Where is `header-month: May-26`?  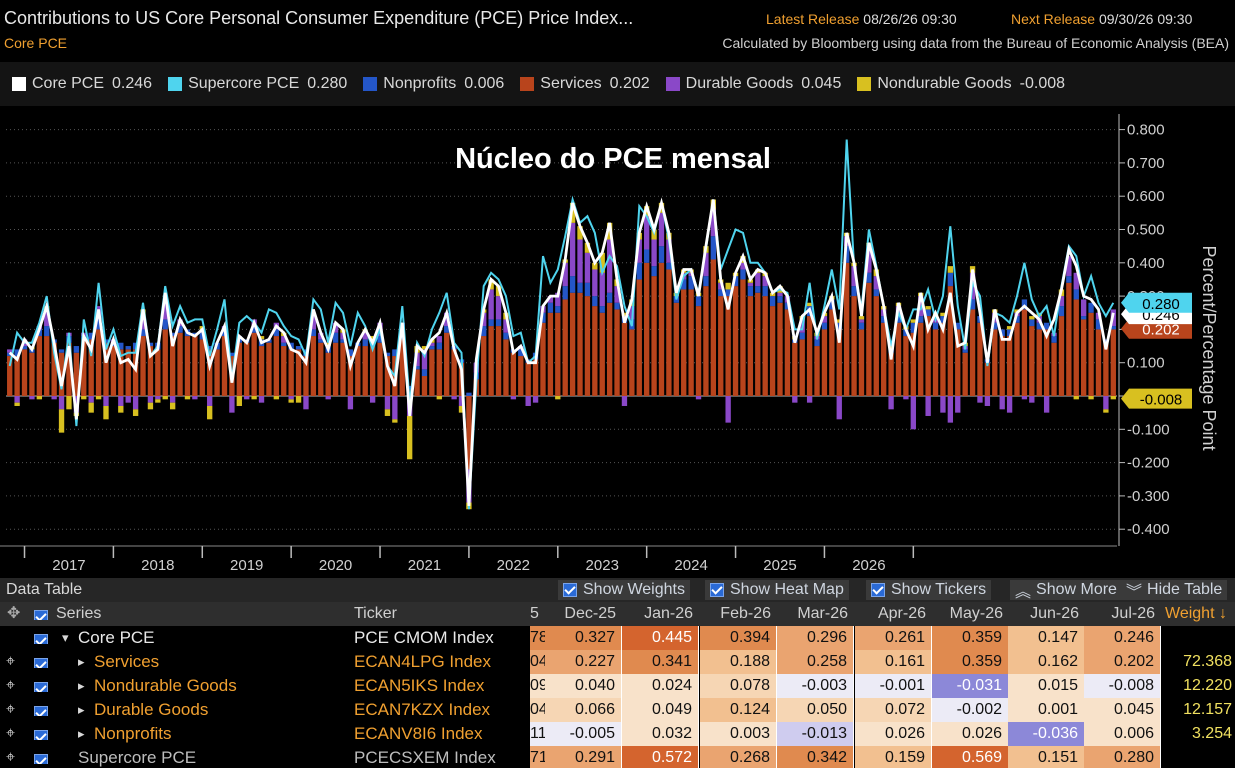
header-month: May-26 is located at coordinates (976, 613).